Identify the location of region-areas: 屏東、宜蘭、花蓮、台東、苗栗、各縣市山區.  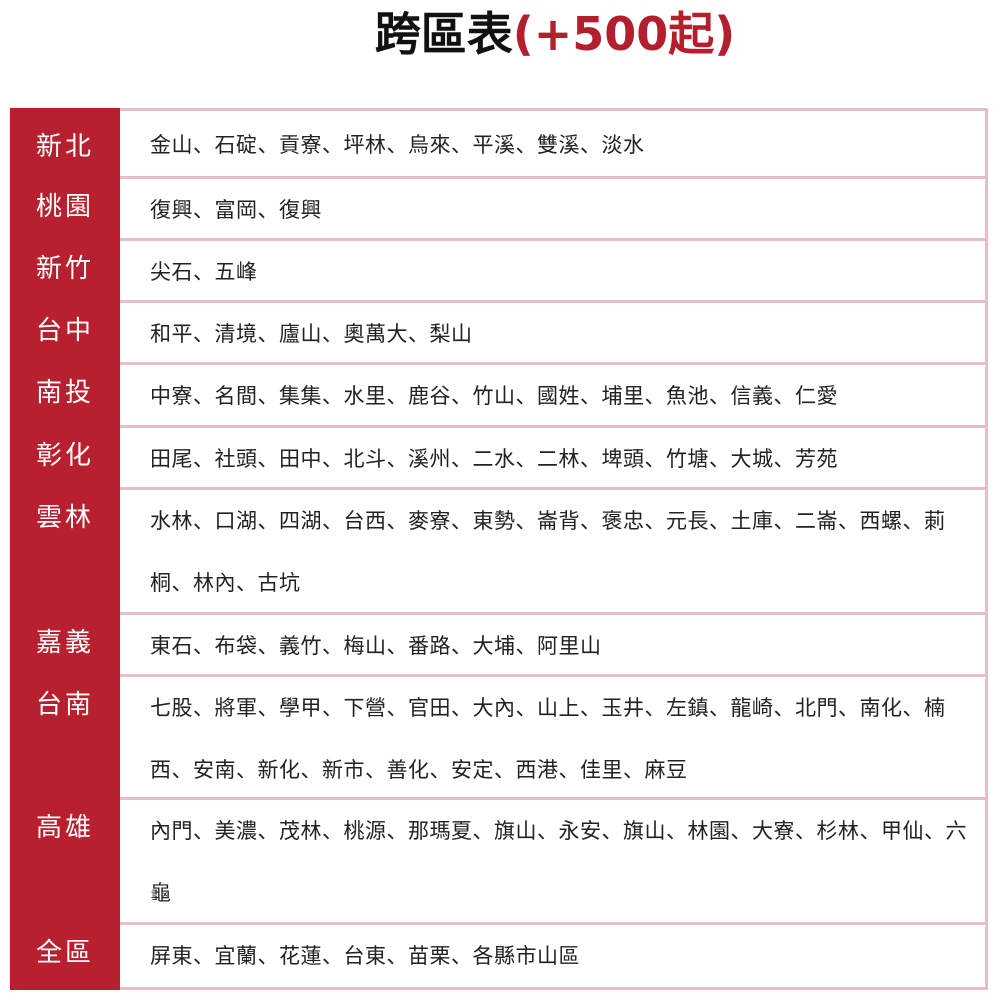
(365, 956).